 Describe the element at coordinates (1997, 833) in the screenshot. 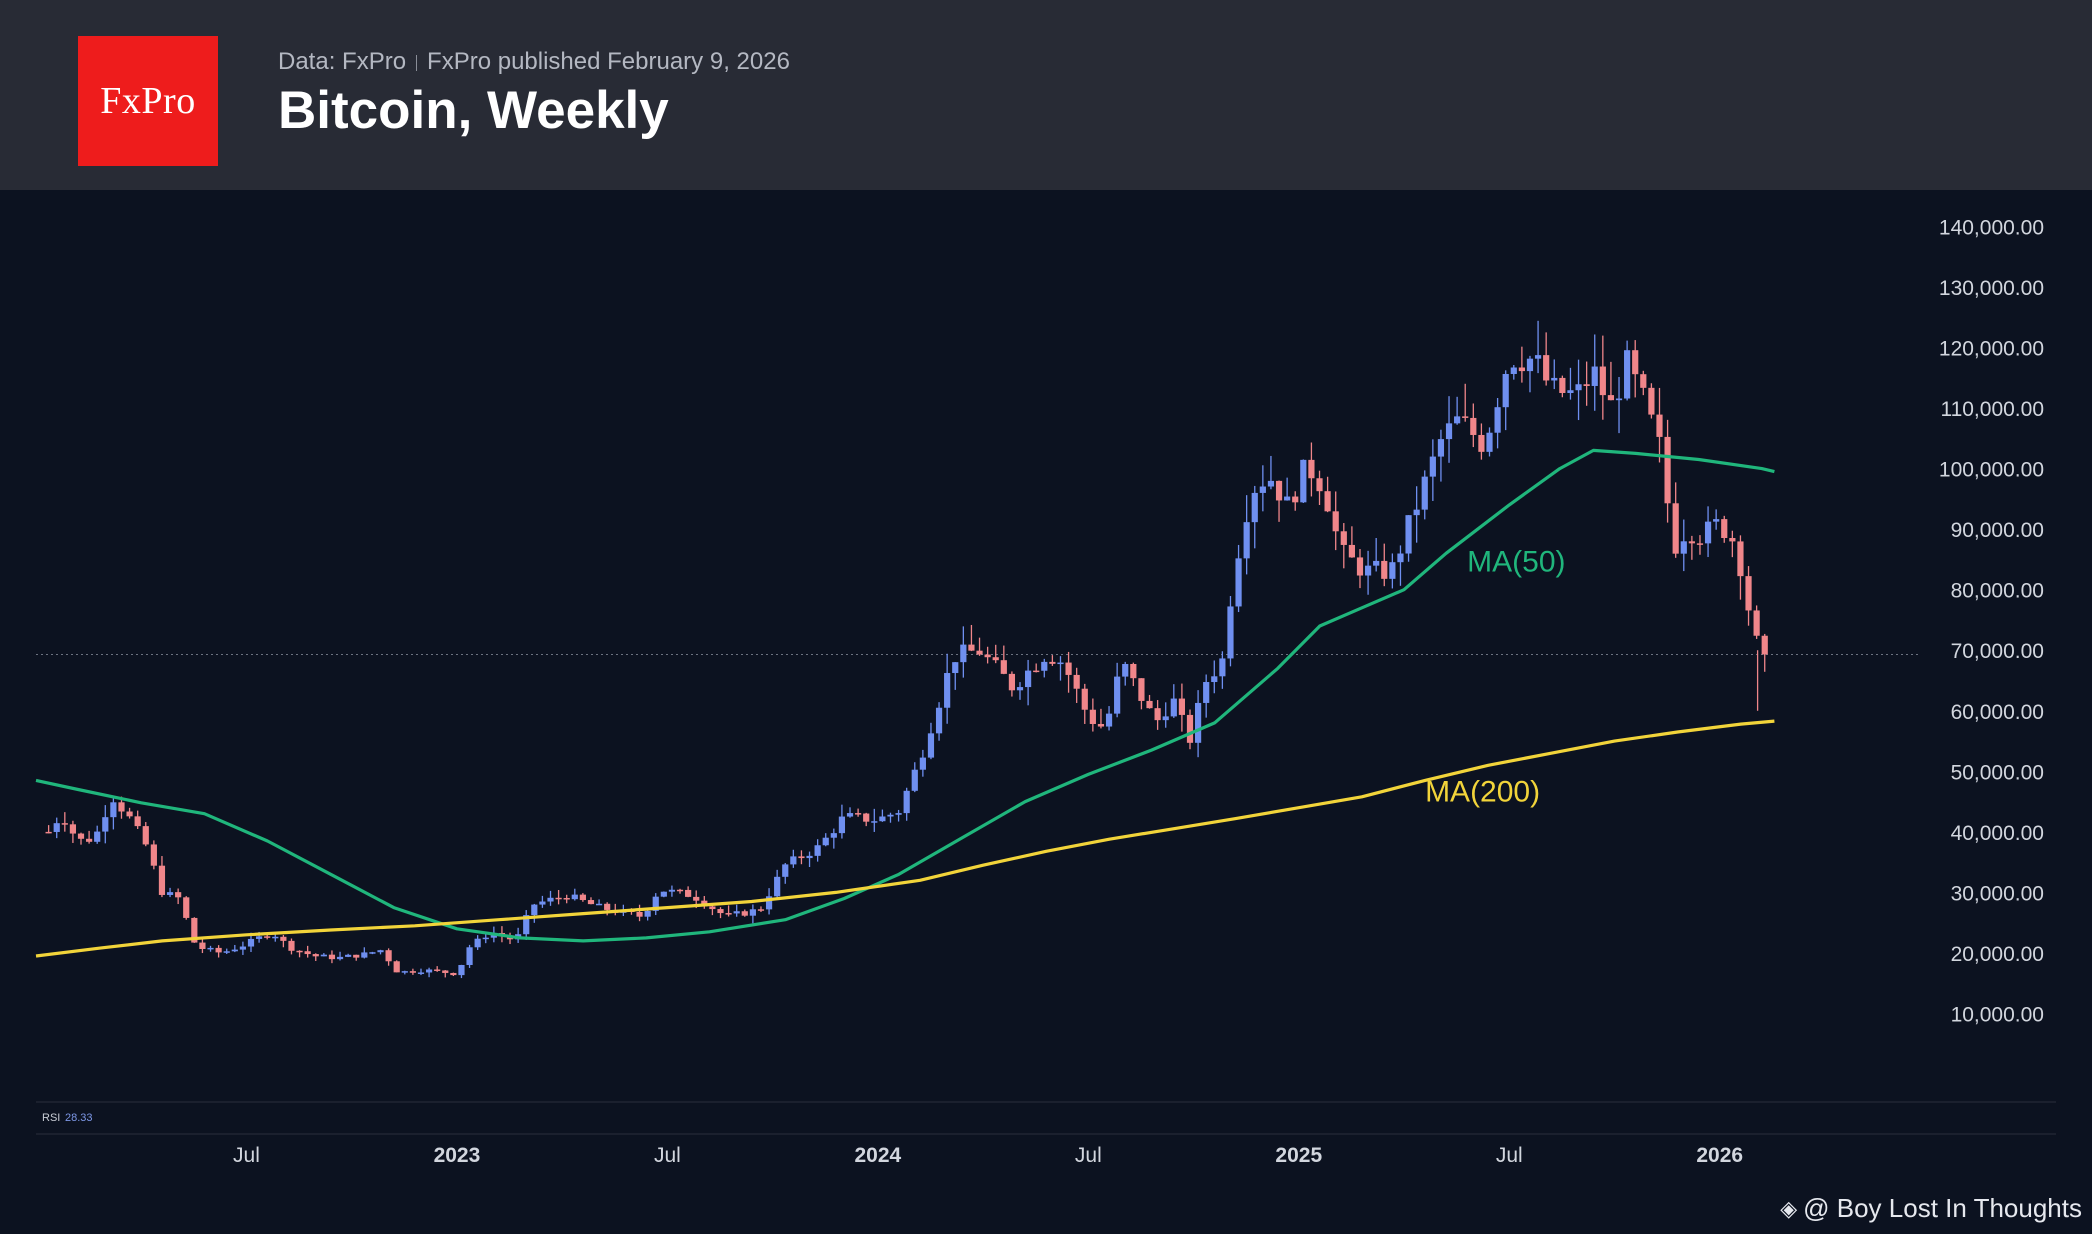

I see `y-tick-label: 40,000.00` at that location.